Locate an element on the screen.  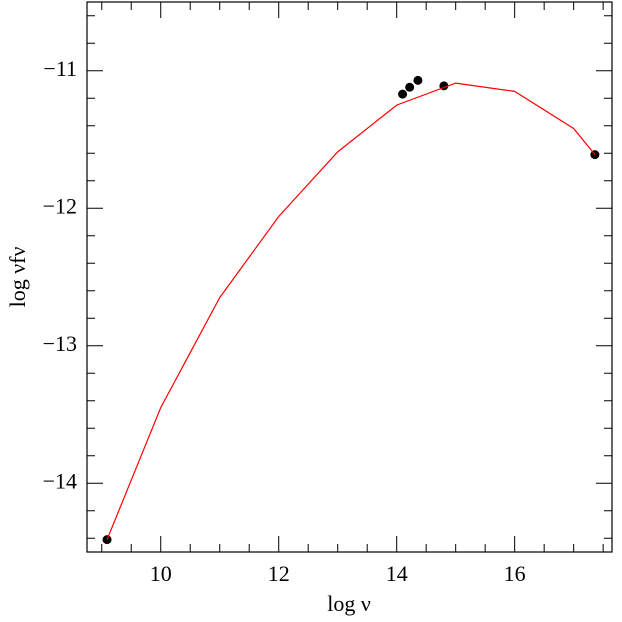
x-axis-label: log ν is located at coordinates (349, 603).